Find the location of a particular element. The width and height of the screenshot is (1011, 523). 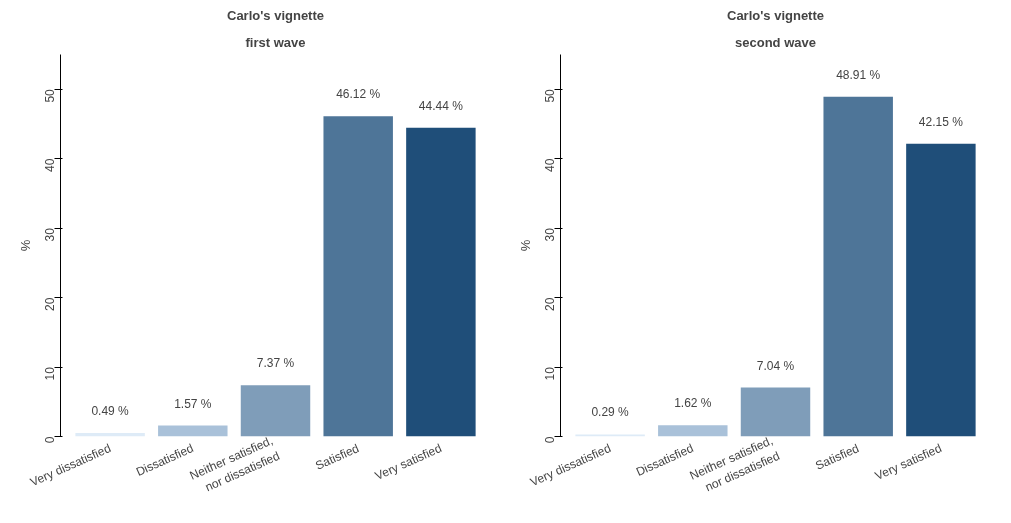

data-label: 7.04 % is located at coordinates (775, 365).